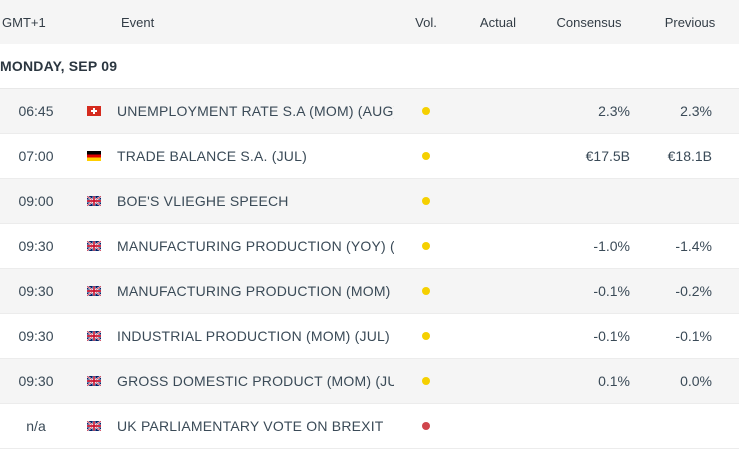  Describe the element at coordinates (614, 111) in the screenshot. I see `event-consensus: 2.3%` at that location.